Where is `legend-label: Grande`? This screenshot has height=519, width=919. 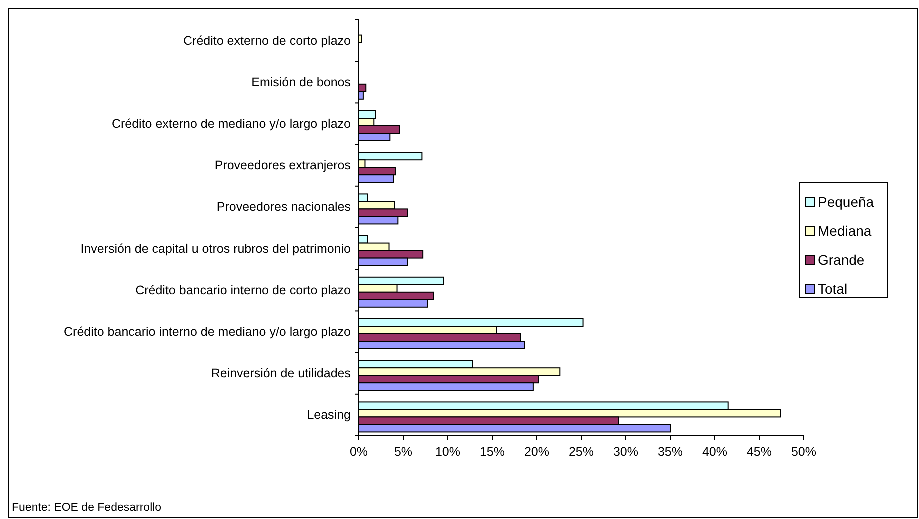
legend-label: Grande is located at coordinates (841, 260).